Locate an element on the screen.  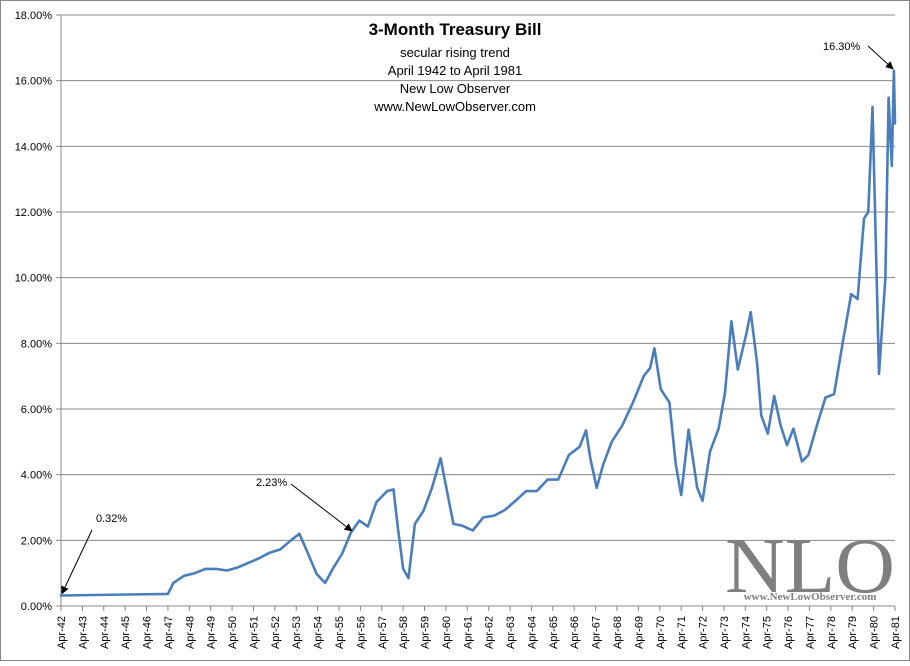
x-tick-label: Apr-43 is located at coordinates (83, 632).